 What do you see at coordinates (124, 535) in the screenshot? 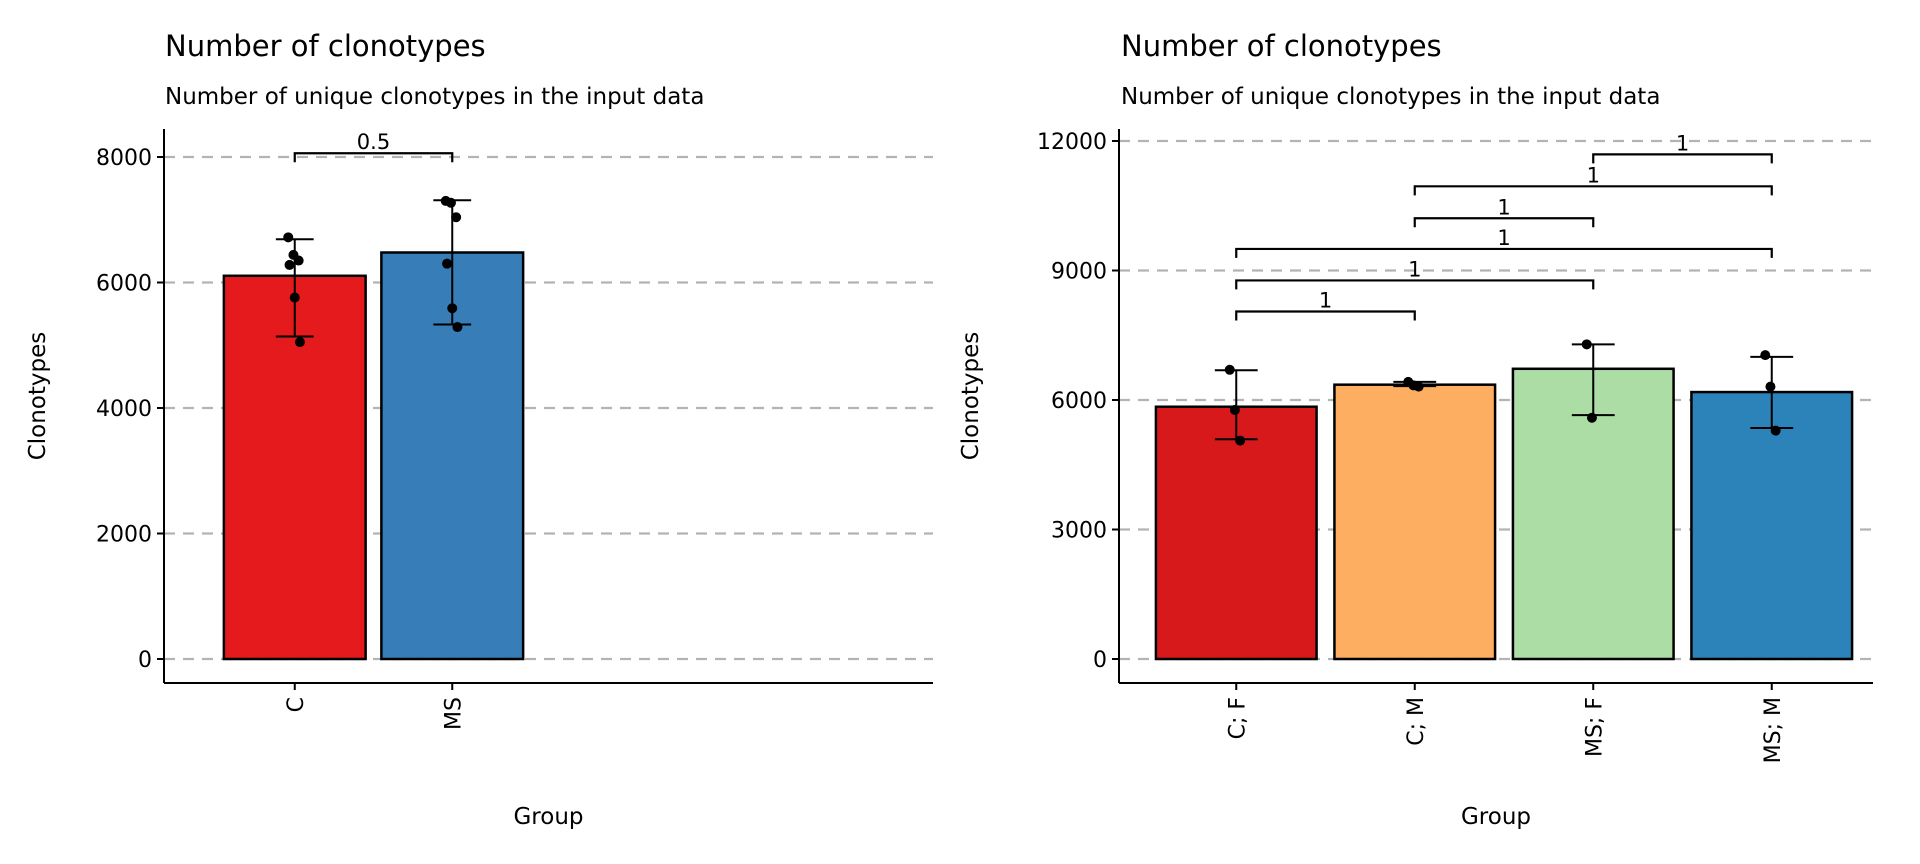
I see `y-tick-label: 2000` at bounding box center [124, 535].